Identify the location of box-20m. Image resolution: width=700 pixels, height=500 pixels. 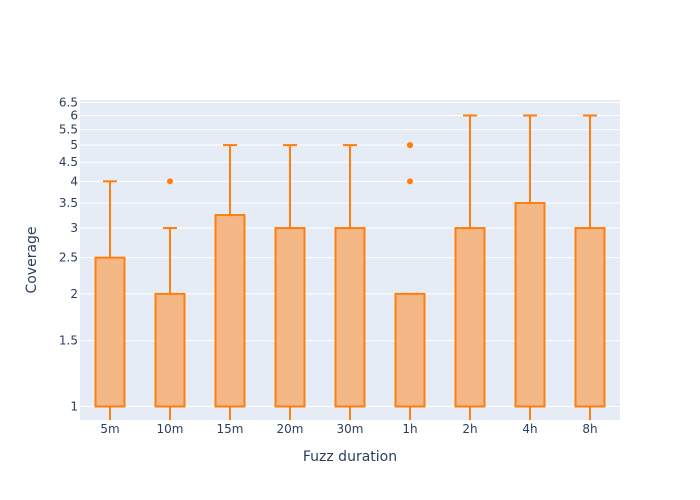
(290, 282).